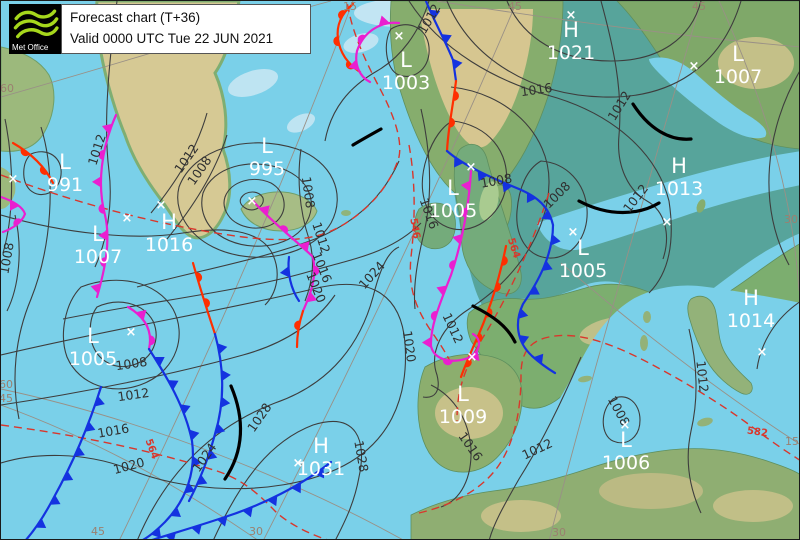 This screenshot has height=540, width=800. What do you see at coordinates (756, 63) in the screenshot?
I see `russia-highland` at bounding box center [756, 63].